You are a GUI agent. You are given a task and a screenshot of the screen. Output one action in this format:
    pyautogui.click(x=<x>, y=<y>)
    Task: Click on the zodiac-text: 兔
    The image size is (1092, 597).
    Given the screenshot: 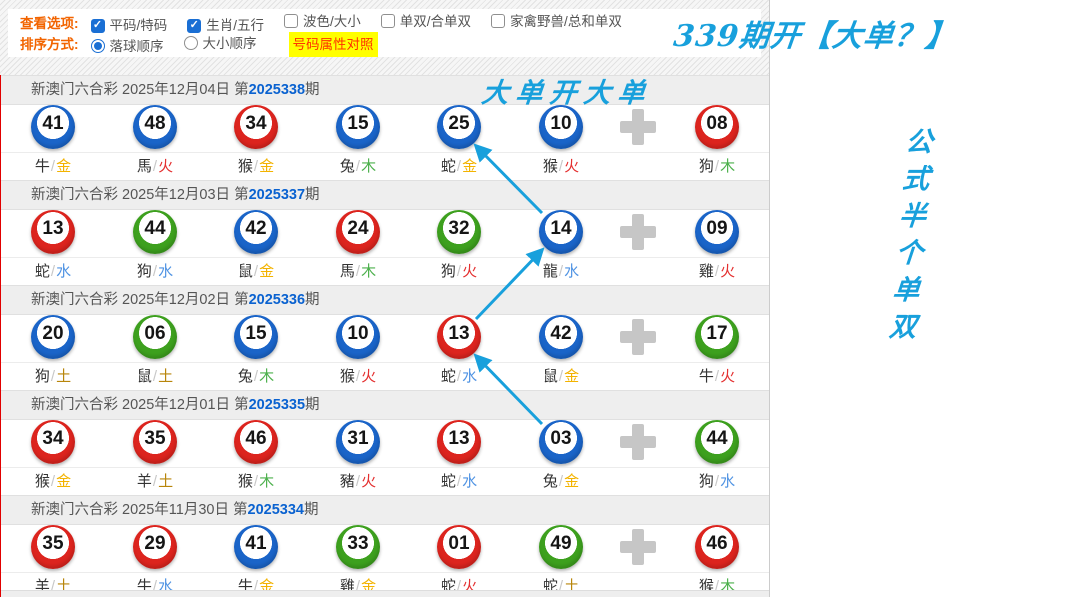 What is the action you would take?
    pyautogui.click(x=347, y=166)
    